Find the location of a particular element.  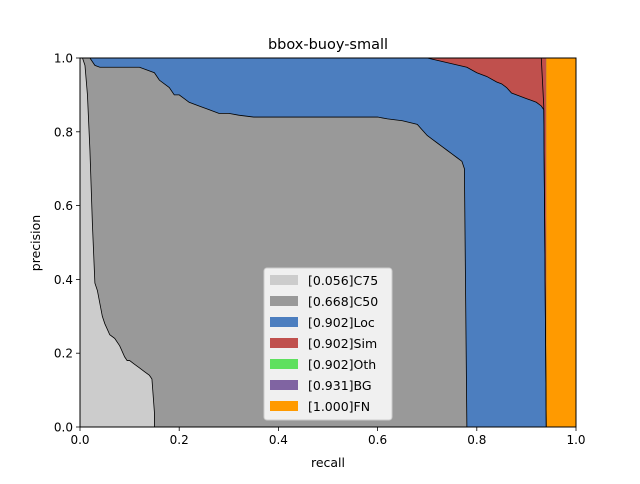

legend-label-c50: [0.668]C50 is located at coordinates (343, 301).